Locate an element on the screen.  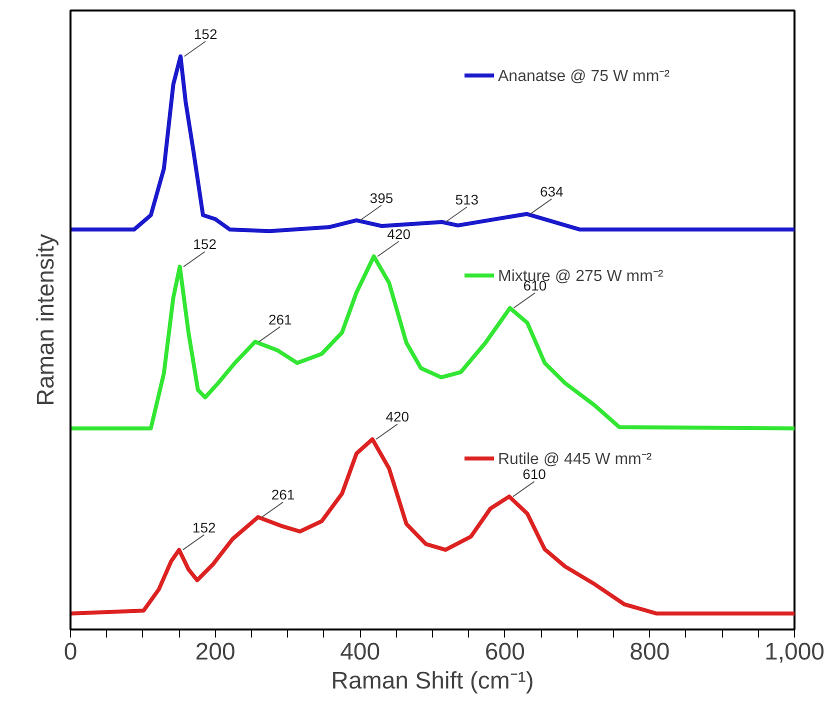
annotation: 513 is located at coordinates (467, 199).